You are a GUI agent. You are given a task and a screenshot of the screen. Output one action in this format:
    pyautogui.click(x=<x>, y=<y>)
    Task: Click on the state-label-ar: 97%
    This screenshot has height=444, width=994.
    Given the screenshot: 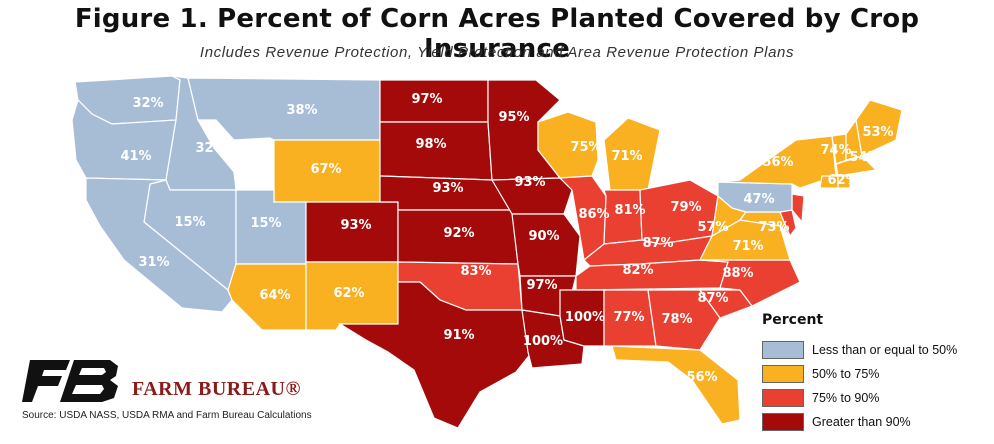 What is the action you would take?
    pyautogui.click(x=541, y=285)
    